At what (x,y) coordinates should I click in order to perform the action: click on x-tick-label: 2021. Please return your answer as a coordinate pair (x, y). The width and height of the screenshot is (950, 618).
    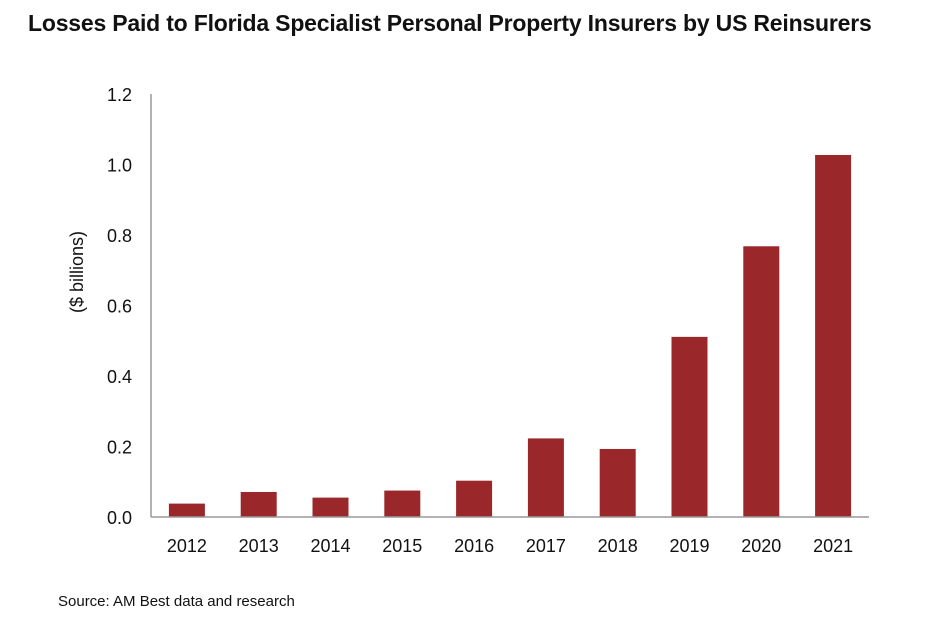
    Looking at the image, I should click on (833, 546).